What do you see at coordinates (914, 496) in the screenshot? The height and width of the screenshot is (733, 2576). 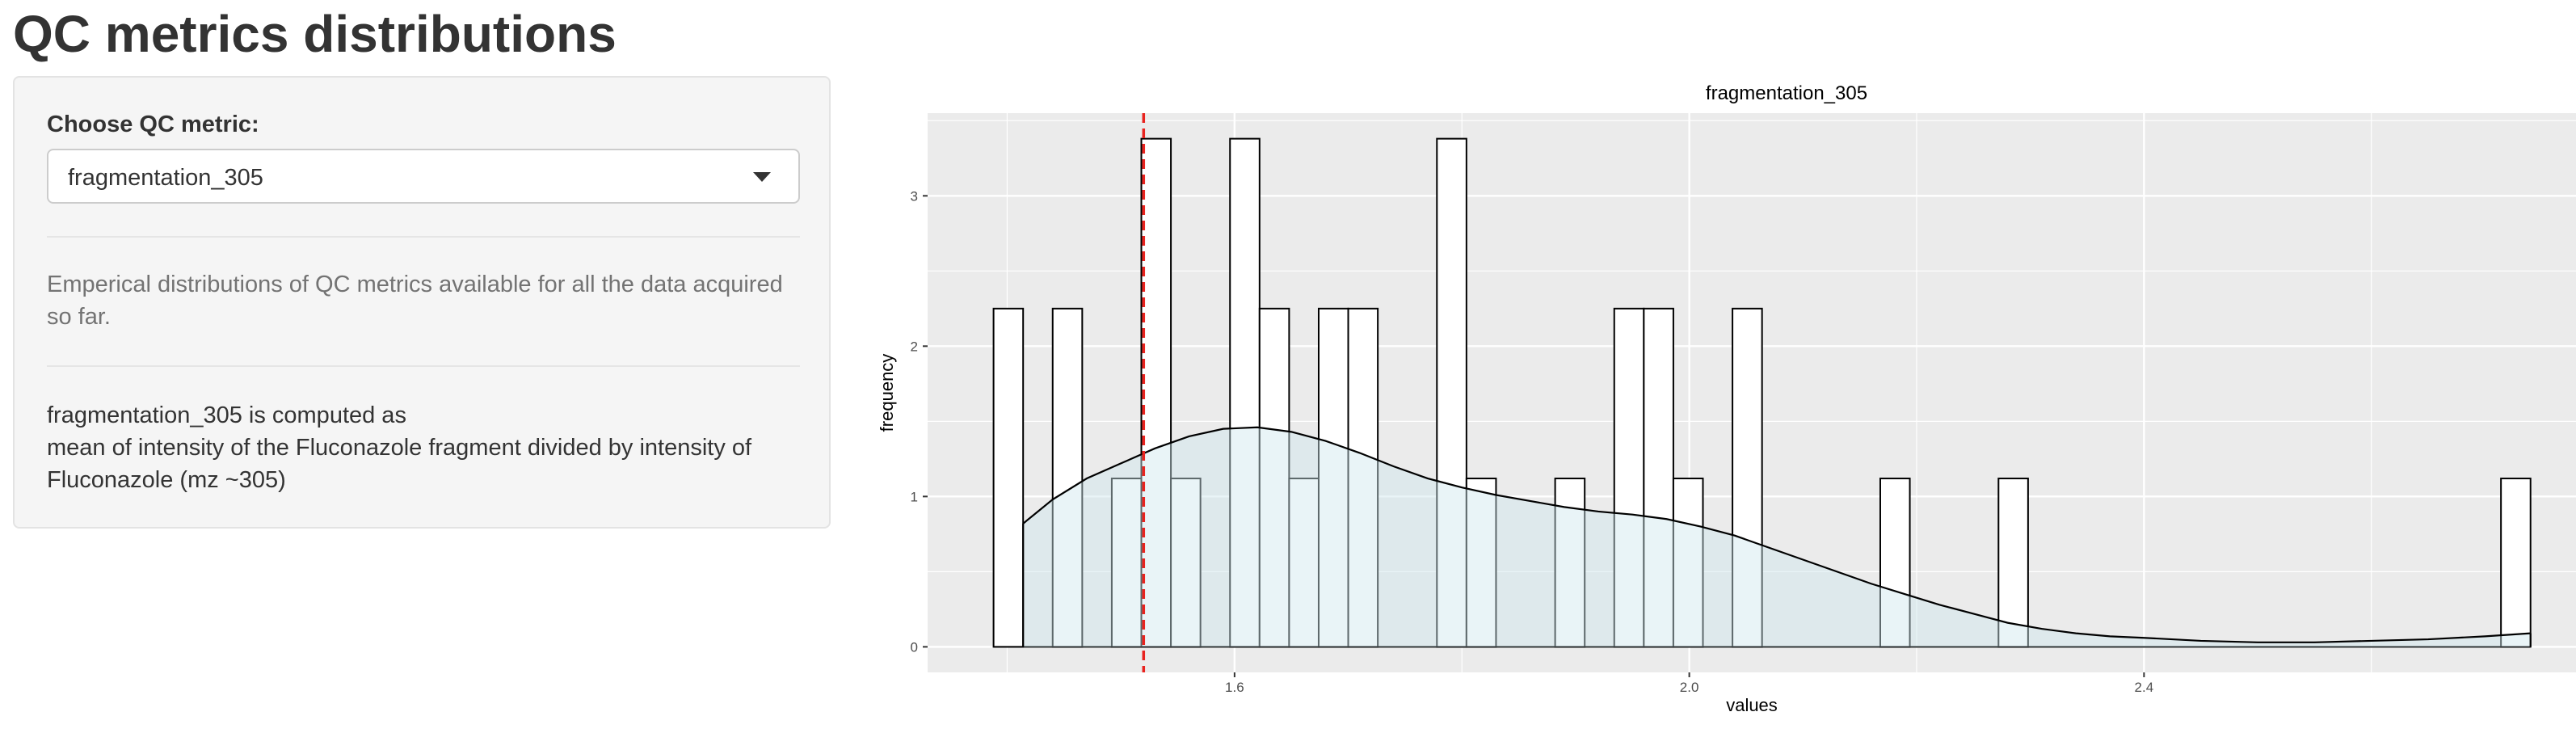 I see `y-tick-label: 1` at bounding box center [914, 496].